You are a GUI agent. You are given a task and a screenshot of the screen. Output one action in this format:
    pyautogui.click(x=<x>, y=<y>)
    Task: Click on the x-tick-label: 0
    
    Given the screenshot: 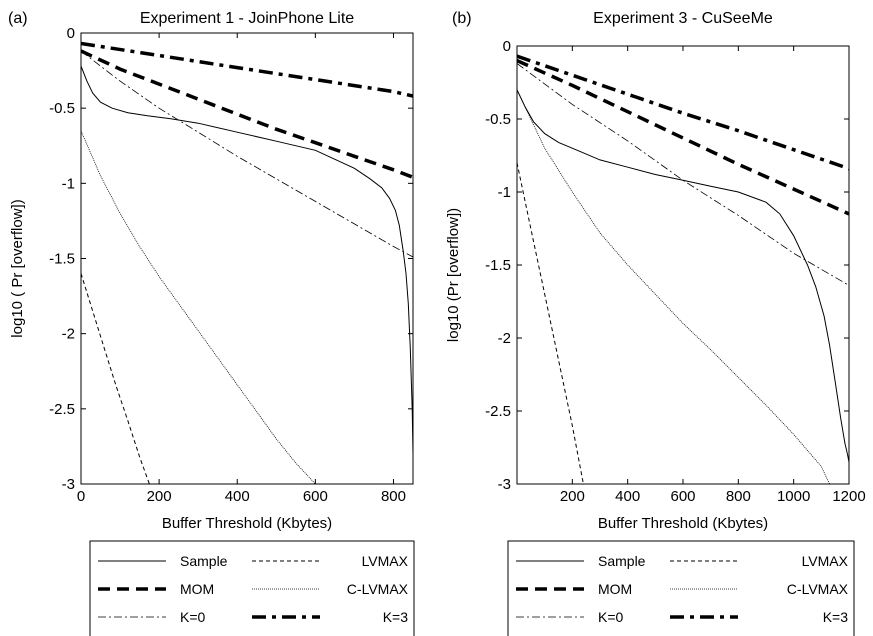 What is the action you would take?
    pyautogui.click(x=81, y=496)
    